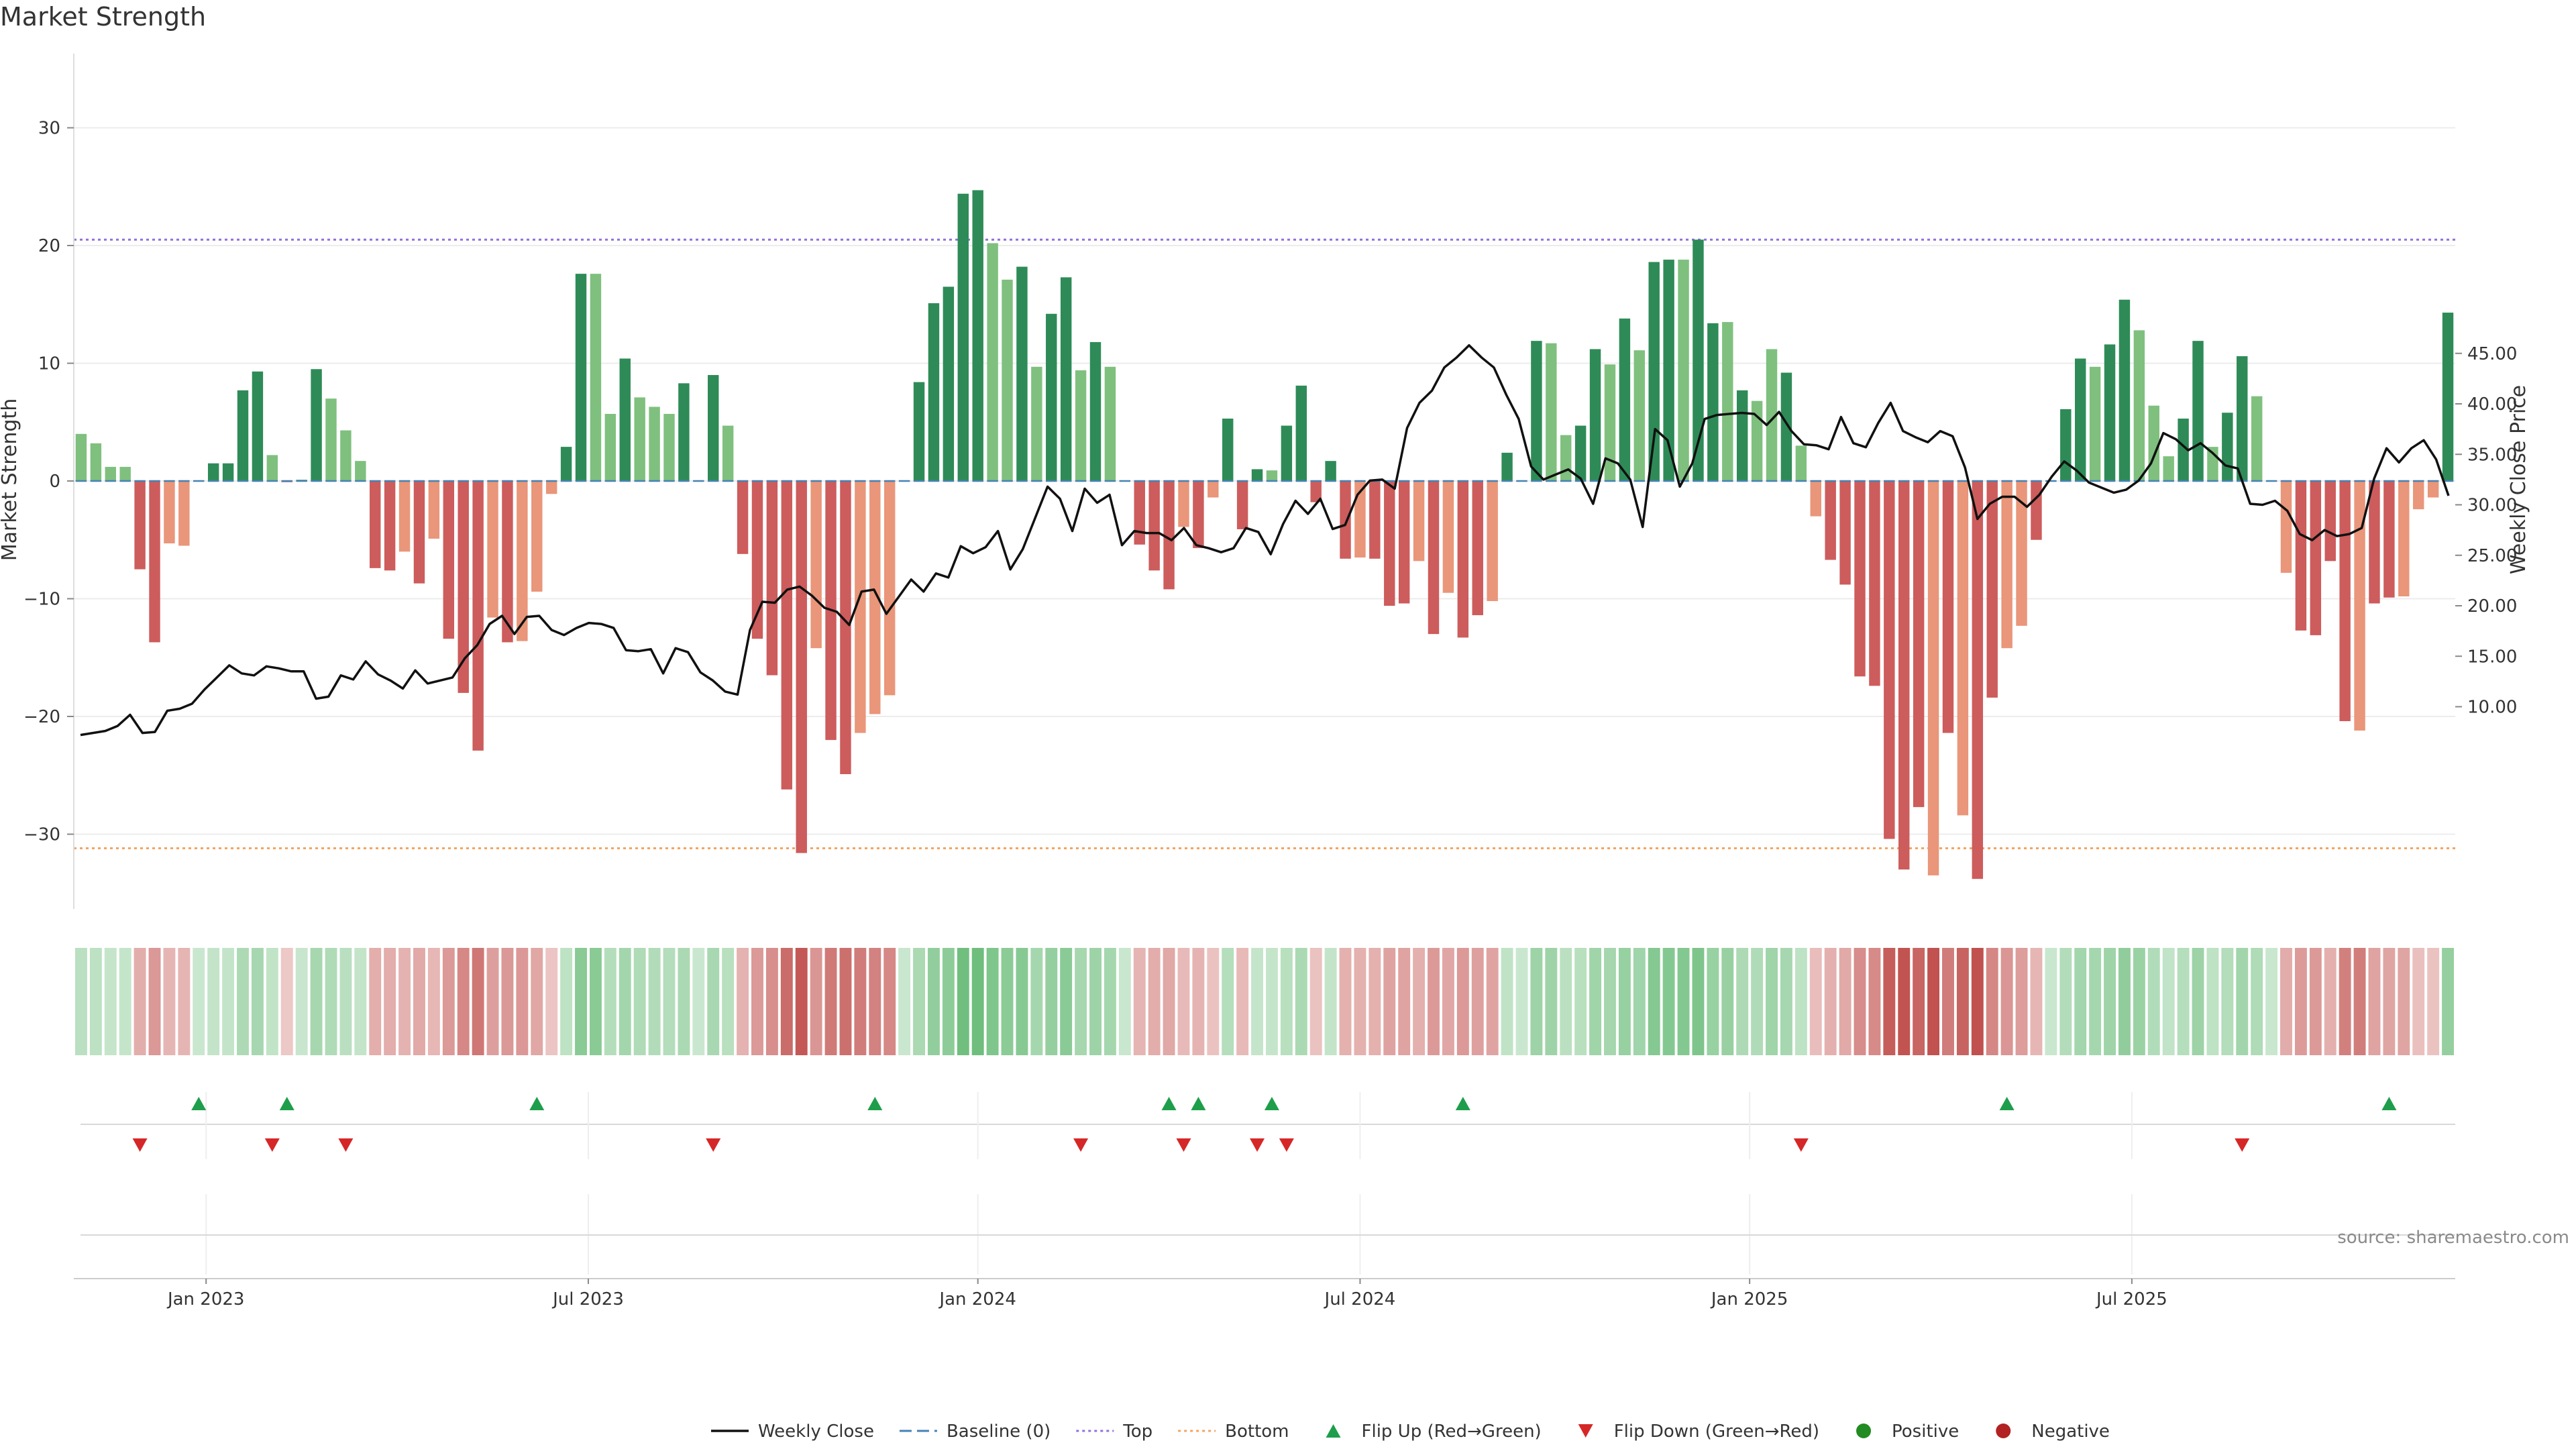 The image size is (2576, 1449). I want to click on left-tick-label: −20, so click(41, 717).